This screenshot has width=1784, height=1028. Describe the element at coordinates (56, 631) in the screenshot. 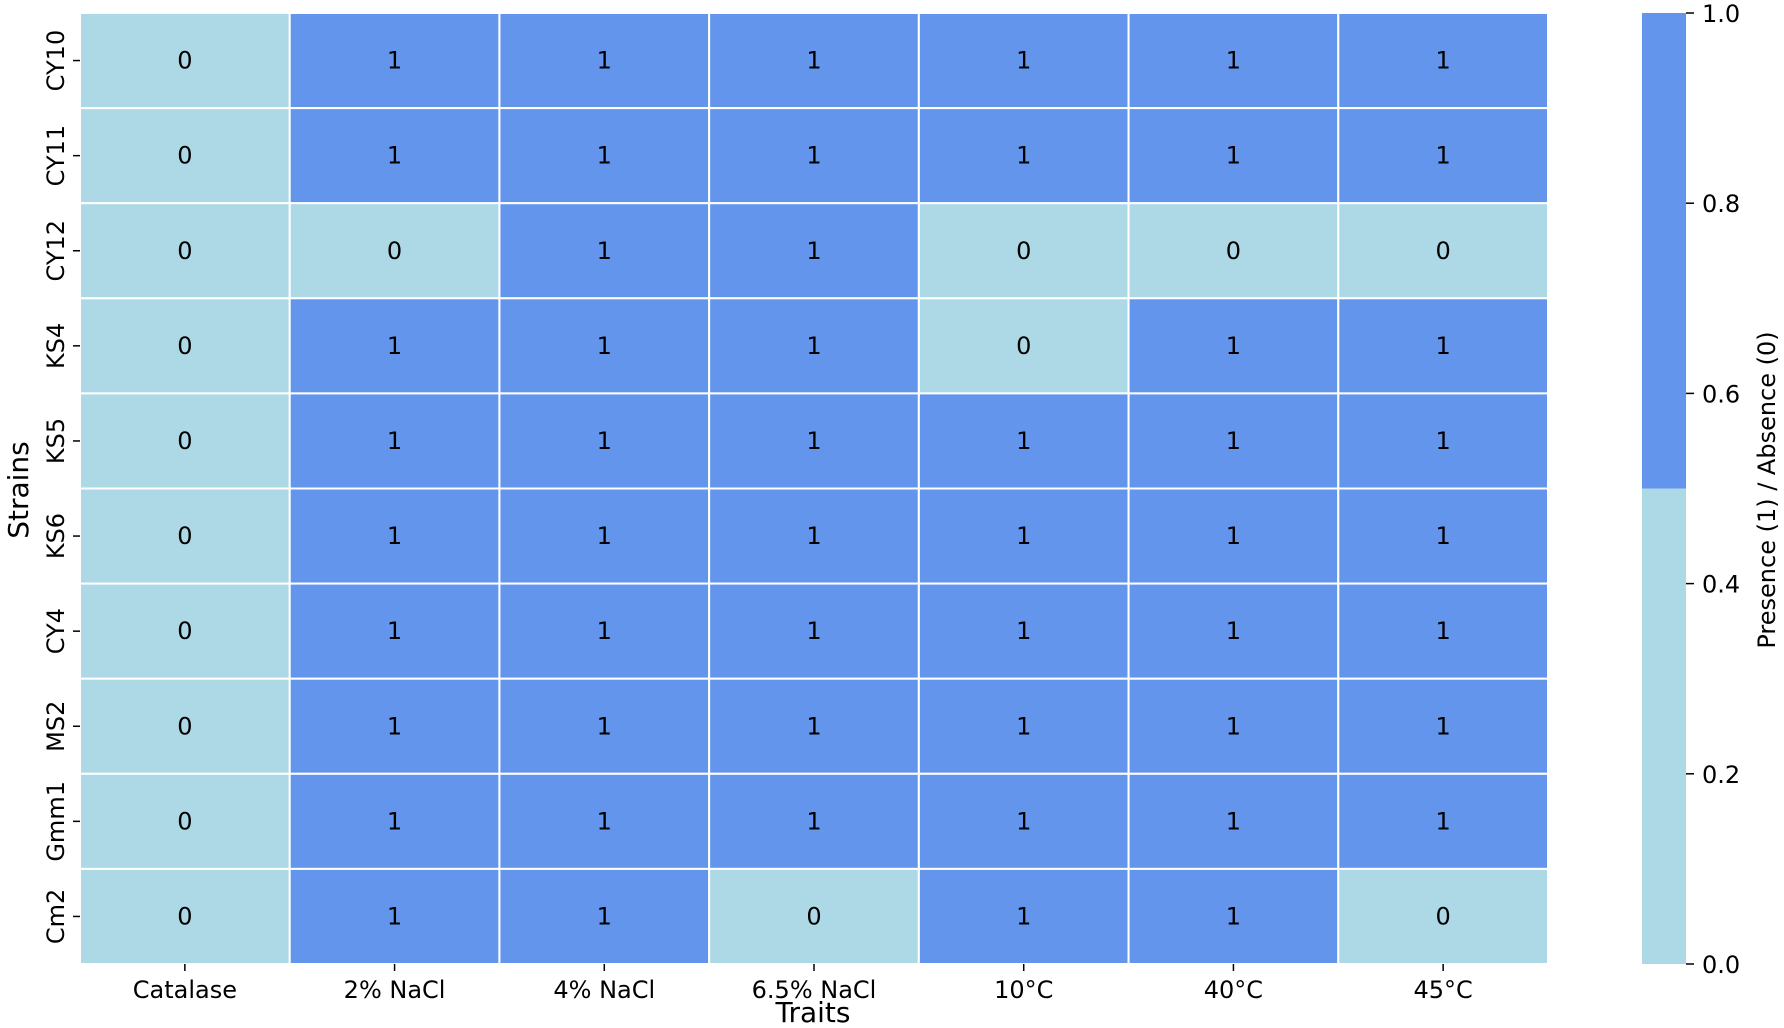

I see `y-tick-label: CY4` at that location.